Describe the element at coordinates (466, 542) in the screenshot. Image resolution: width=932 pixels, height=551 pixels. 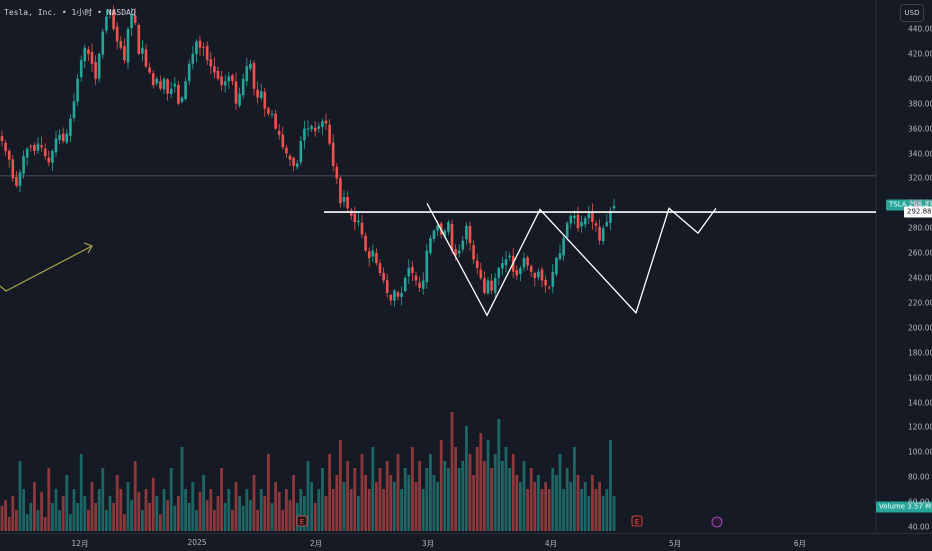
I see `time-axis: 12月 2025 2月 3月 4月 5月 6月` at that location.